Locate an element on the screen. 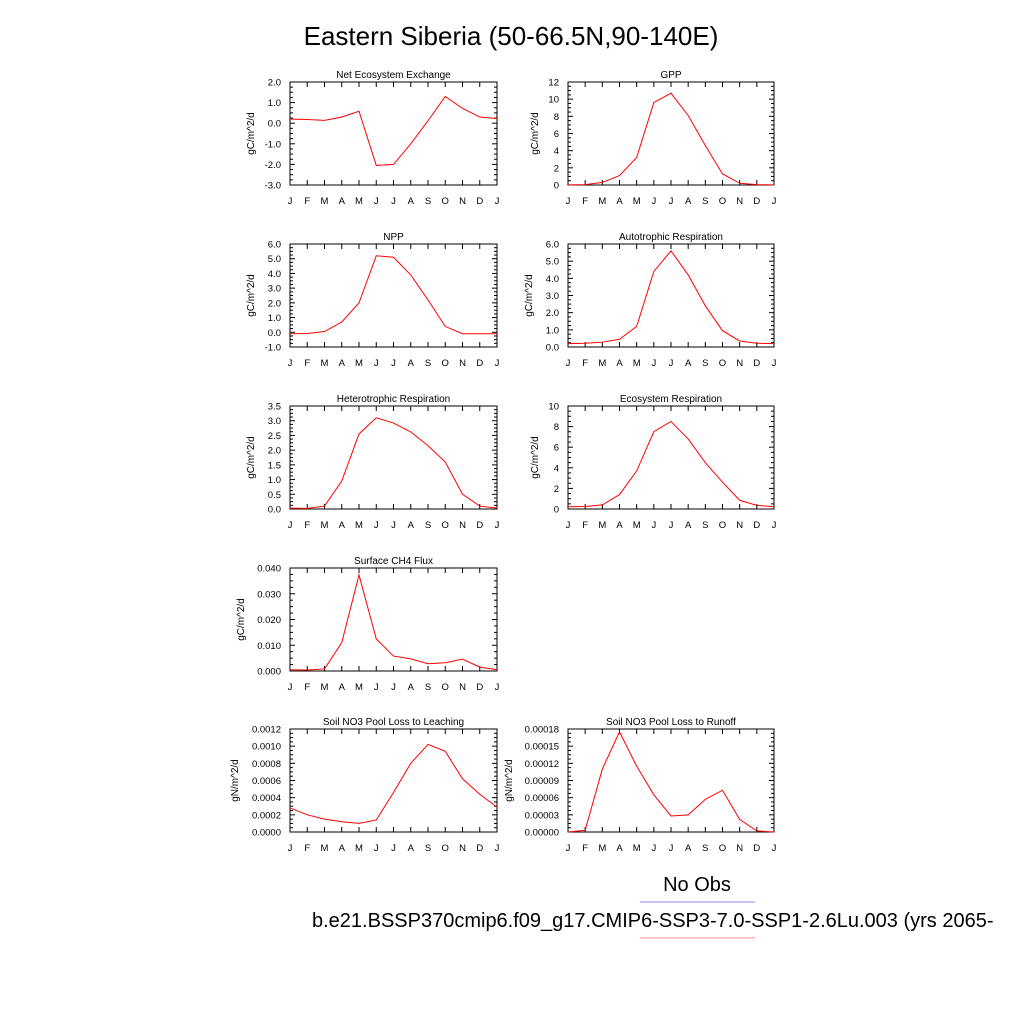  y-tick-label: 0.00012 is located at coordinates (542, 764).